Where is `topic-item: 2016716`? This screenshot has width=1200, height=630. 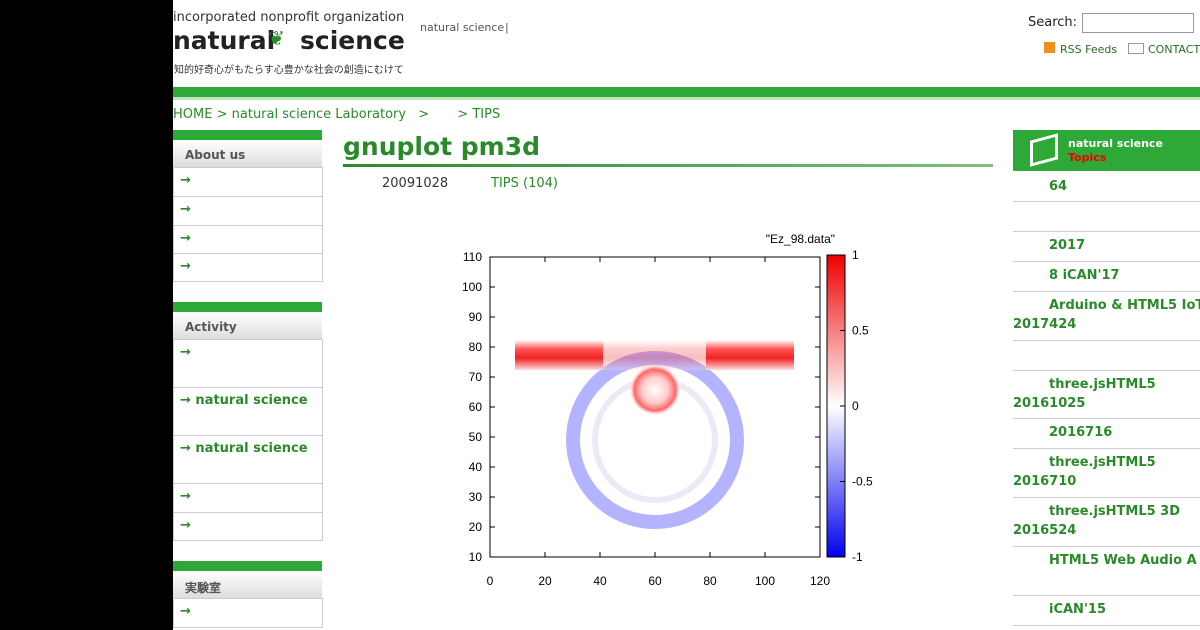
topic-item: 2016716 is located at coordinates (1106, 433).